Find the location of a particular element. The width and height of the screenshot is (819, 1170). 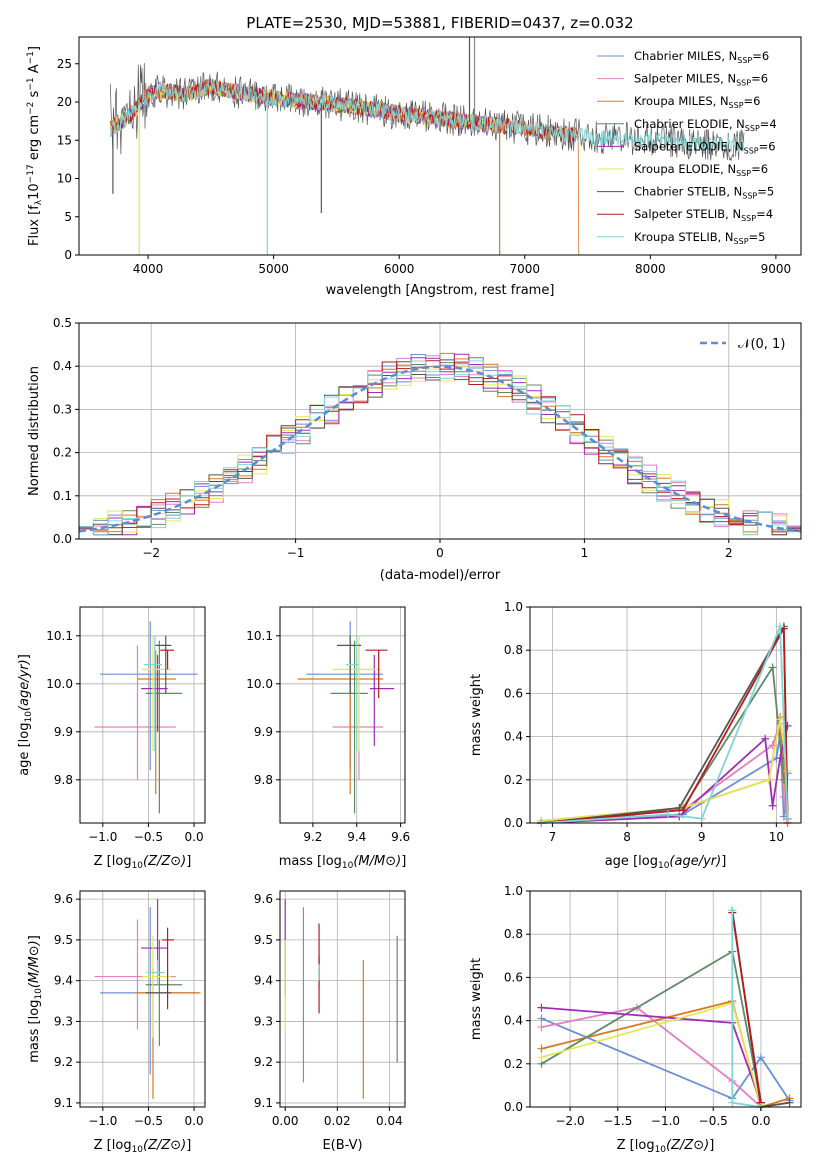

mass-vs-ebv-panel: 0.00 0.02 0.04 9.1 9.2 9.3 9.4 9.5 9.6 E(B-V) is located at coordinates (330, 1021).